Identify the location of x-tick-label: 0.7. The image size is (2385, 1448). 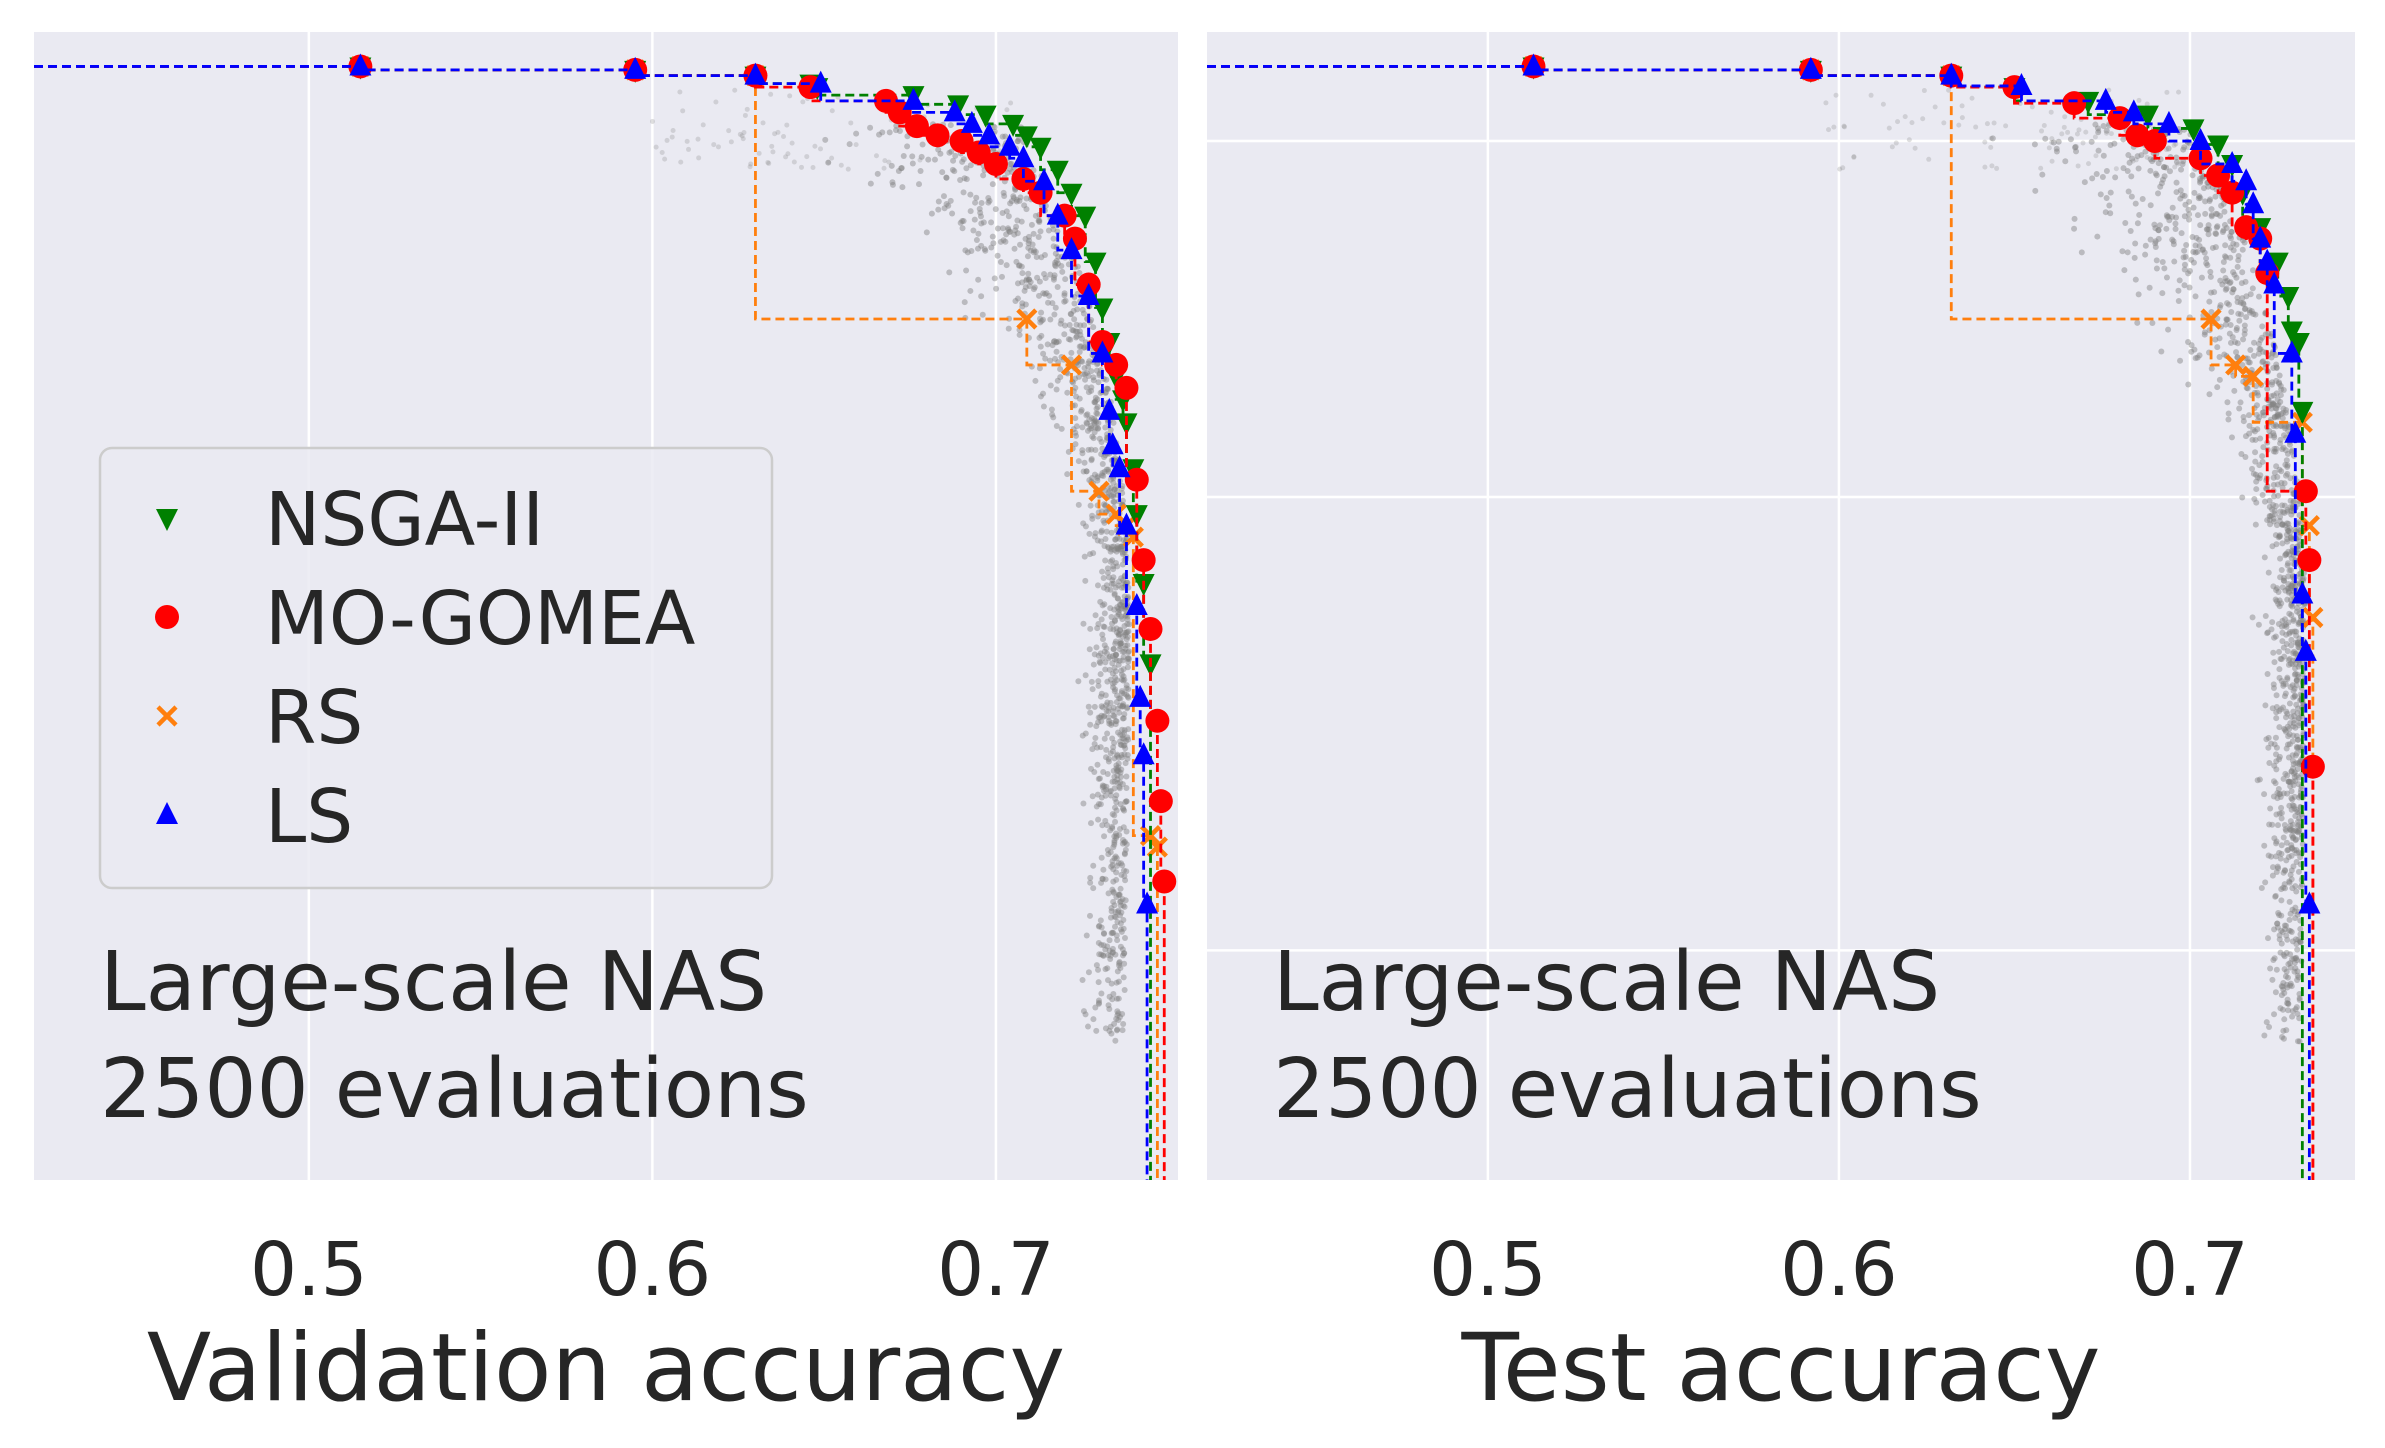
(2190, 1270).